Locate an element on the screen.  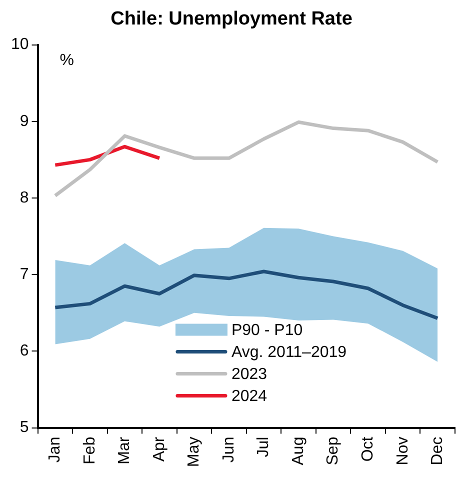
x-tick-label: Jul is located at coordinates (263, 447).